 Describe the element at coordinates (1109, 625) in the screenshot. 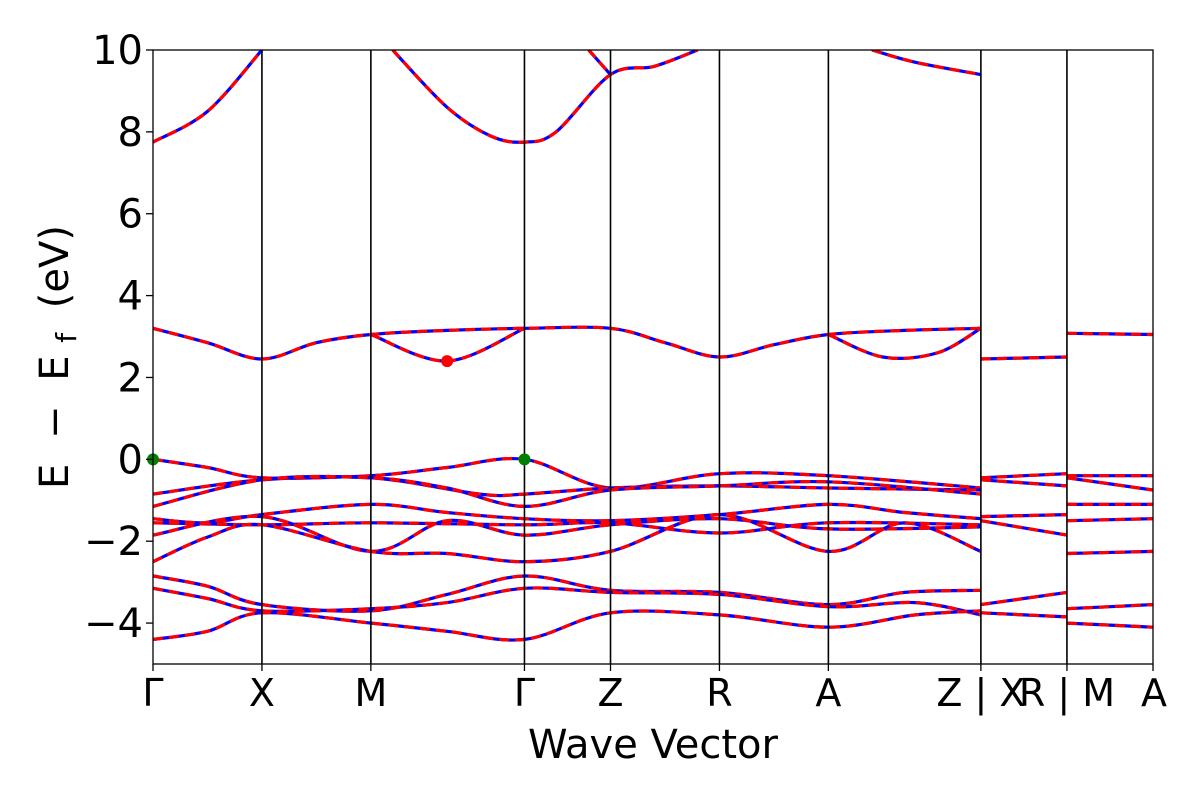

I see `band-31-dashed` at that location.